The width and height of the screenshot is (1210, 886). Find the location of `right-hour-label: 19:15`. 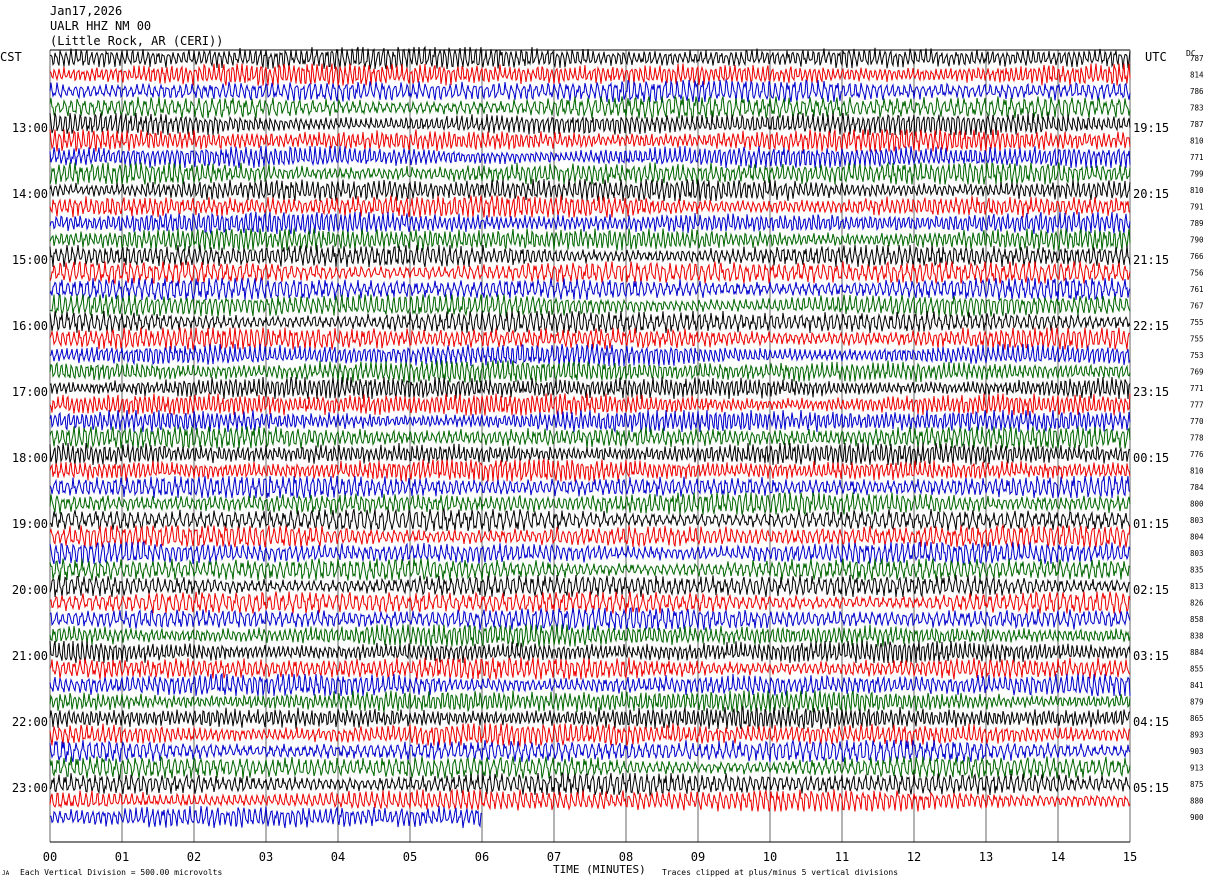

right-hour-label: 19:15 is located at coordinates (1151, 128).